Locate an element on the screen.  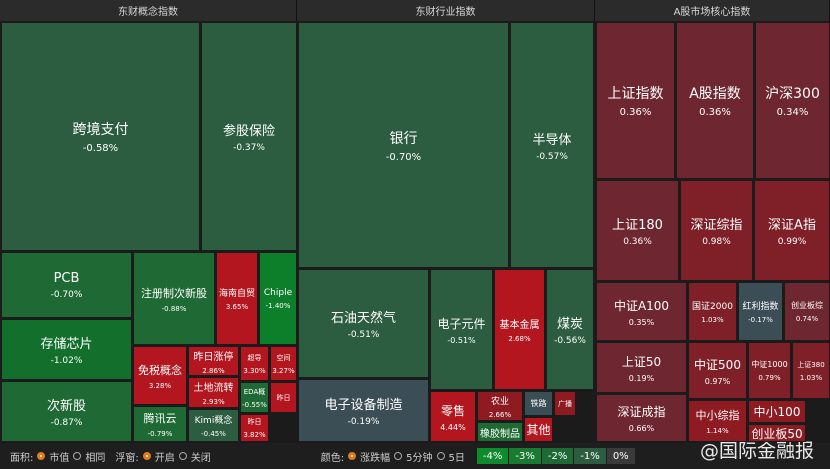
treemap-tile: 国证2000 1.03% is located at coordinates (712, 311).